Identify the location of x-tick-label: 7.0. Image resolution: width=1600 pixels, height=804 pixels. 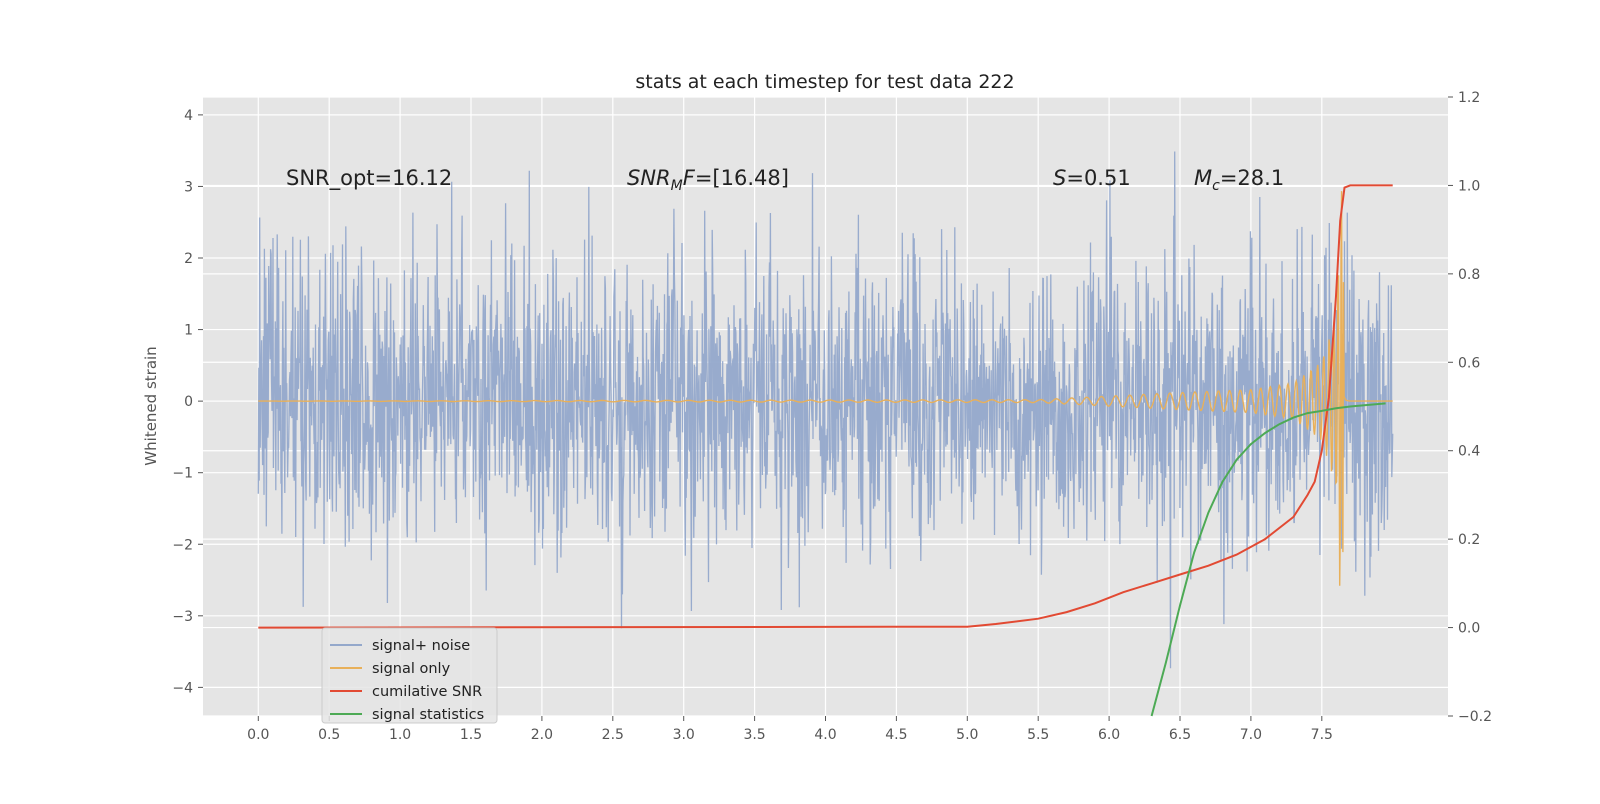
(1251, 735).